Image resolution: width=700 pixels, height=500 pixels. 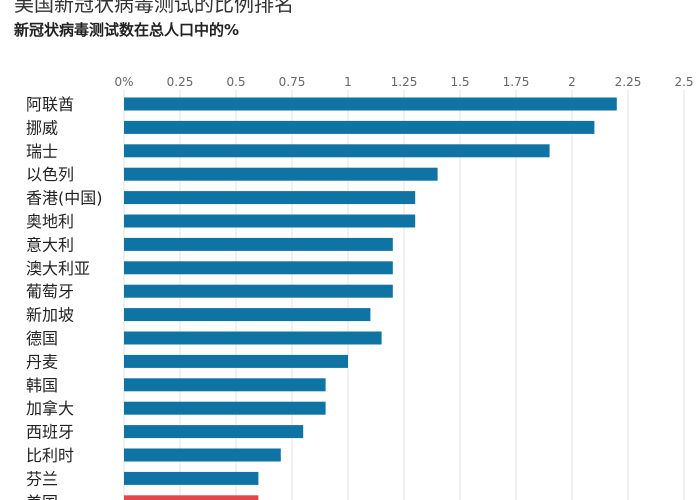 What do you see at coordinates (42, 361) in the screenshot?
I see `category-label: 丹麦` at bounding box center [42, 361].